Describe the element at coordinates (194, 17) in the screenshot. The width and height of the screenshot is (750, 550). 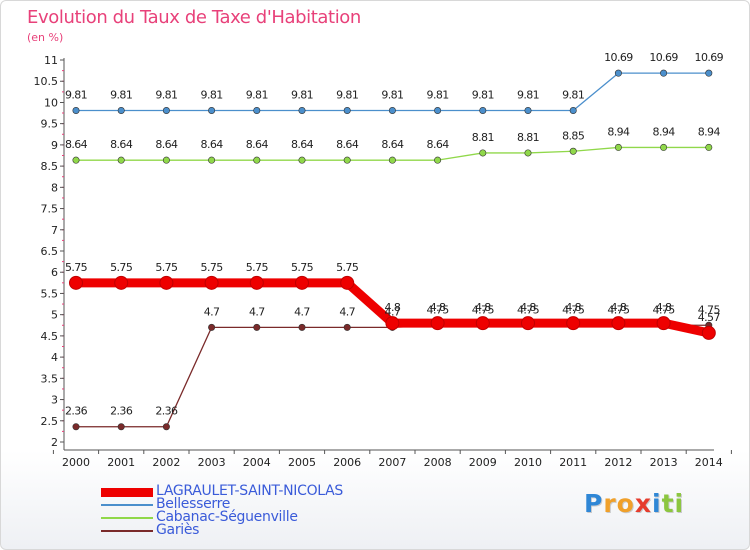
I see `chart-title: Evolution du Taux de Taxe d'Habitation` at that location.